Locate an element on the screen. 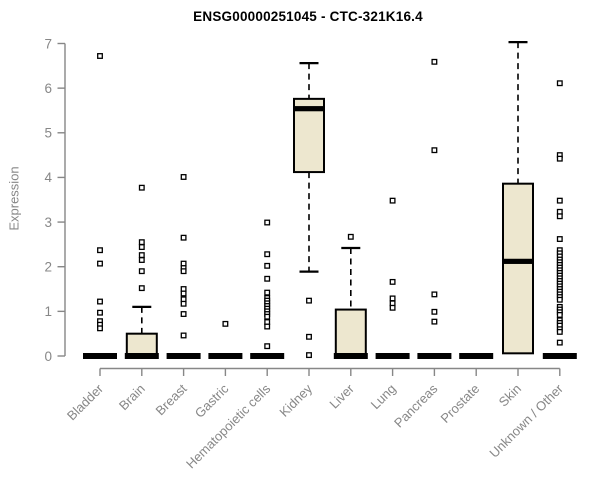  boxplot-pancreas is located at coordinates (434, 208).